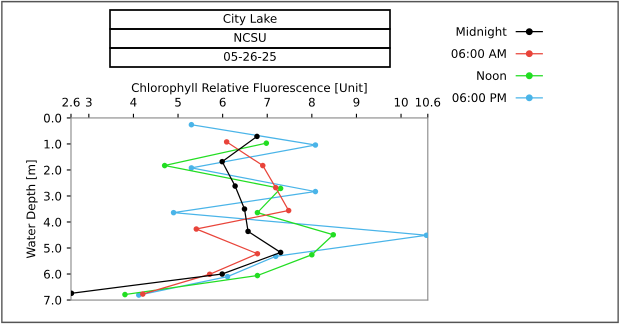  Describe the element at coordinates (53, 170) in the screenshot. I see `y-tick-label: 2.0` at that location.